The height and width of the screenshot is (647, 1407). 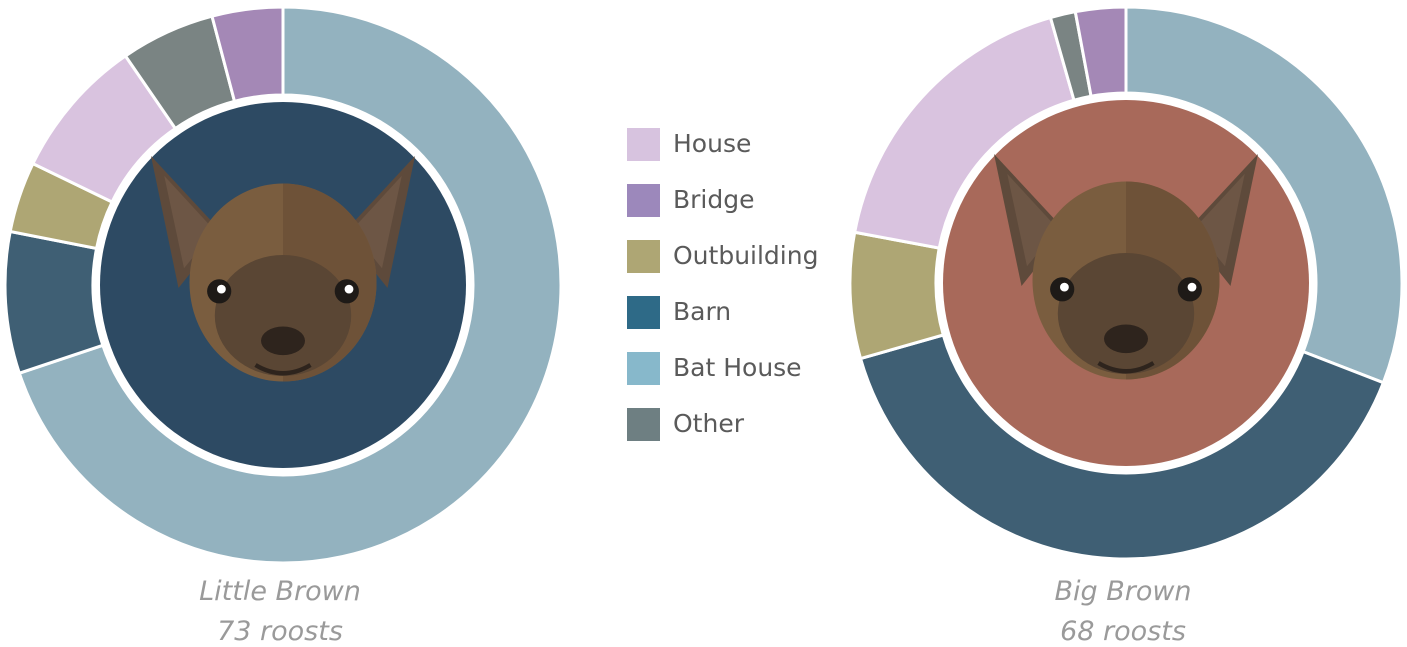 I want to click on chart-title: Little Brown, so click(x=280, y=591).